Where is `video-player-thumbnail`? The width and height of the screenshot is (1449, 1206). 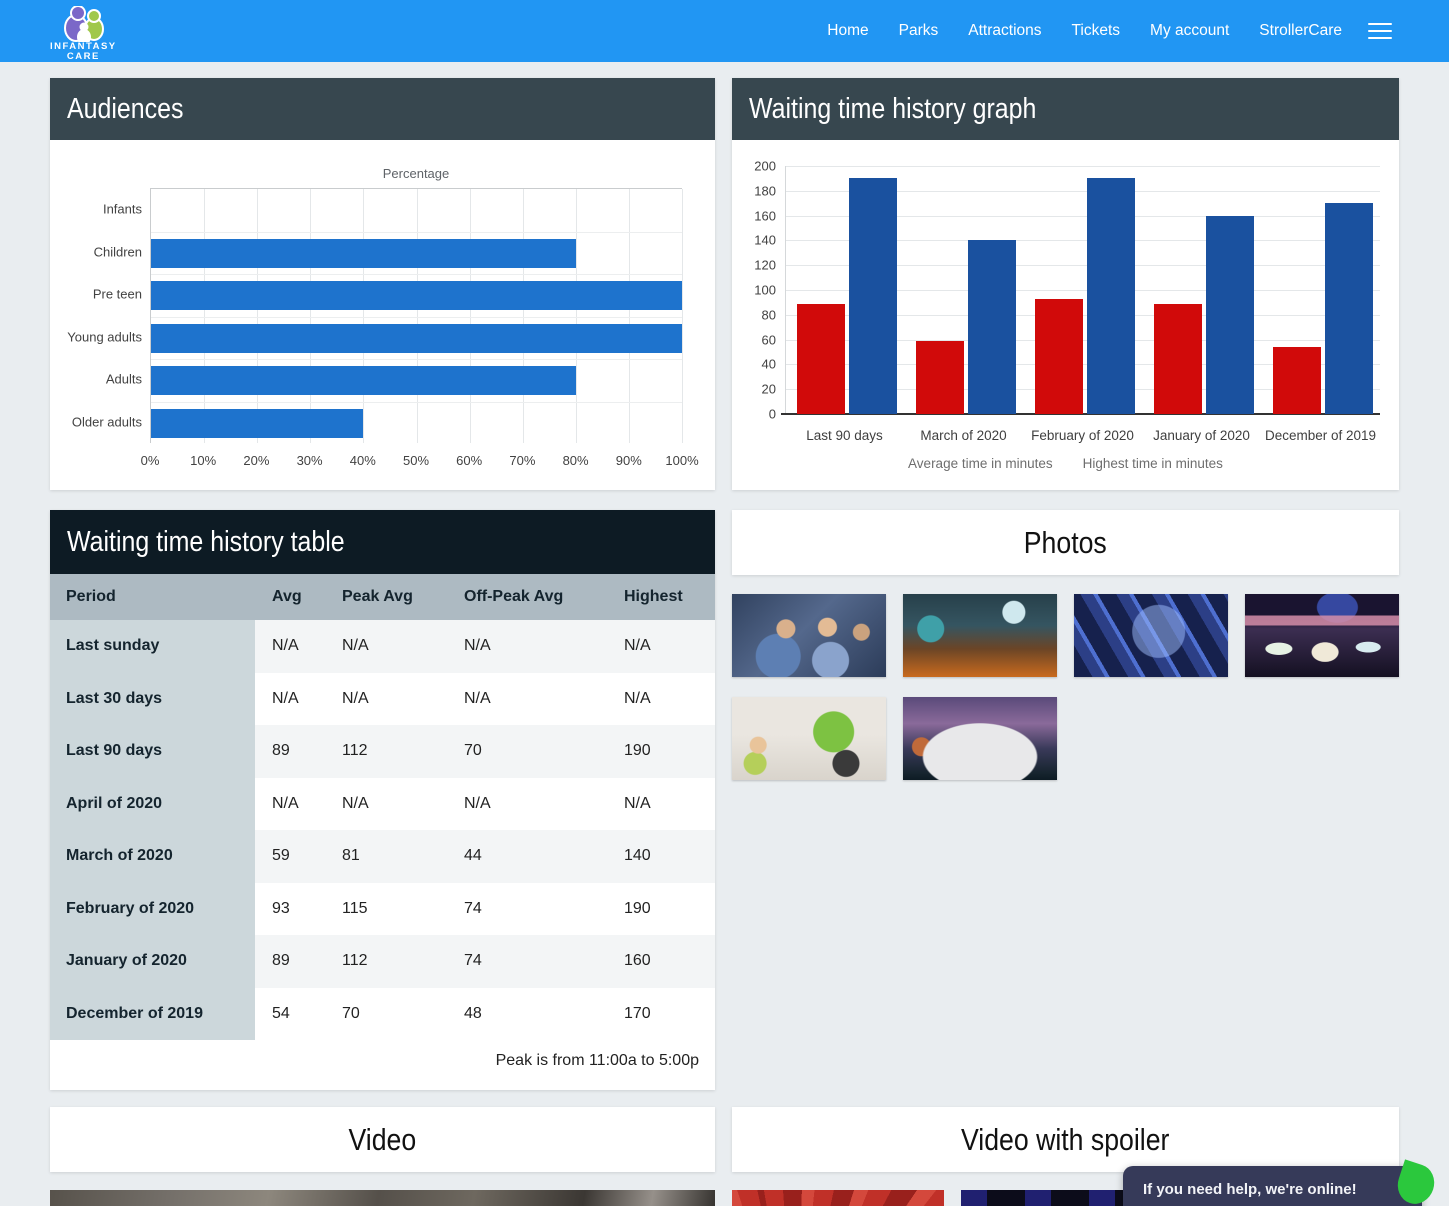 video-player-thumbnail is located at coordinates (382, 1198).